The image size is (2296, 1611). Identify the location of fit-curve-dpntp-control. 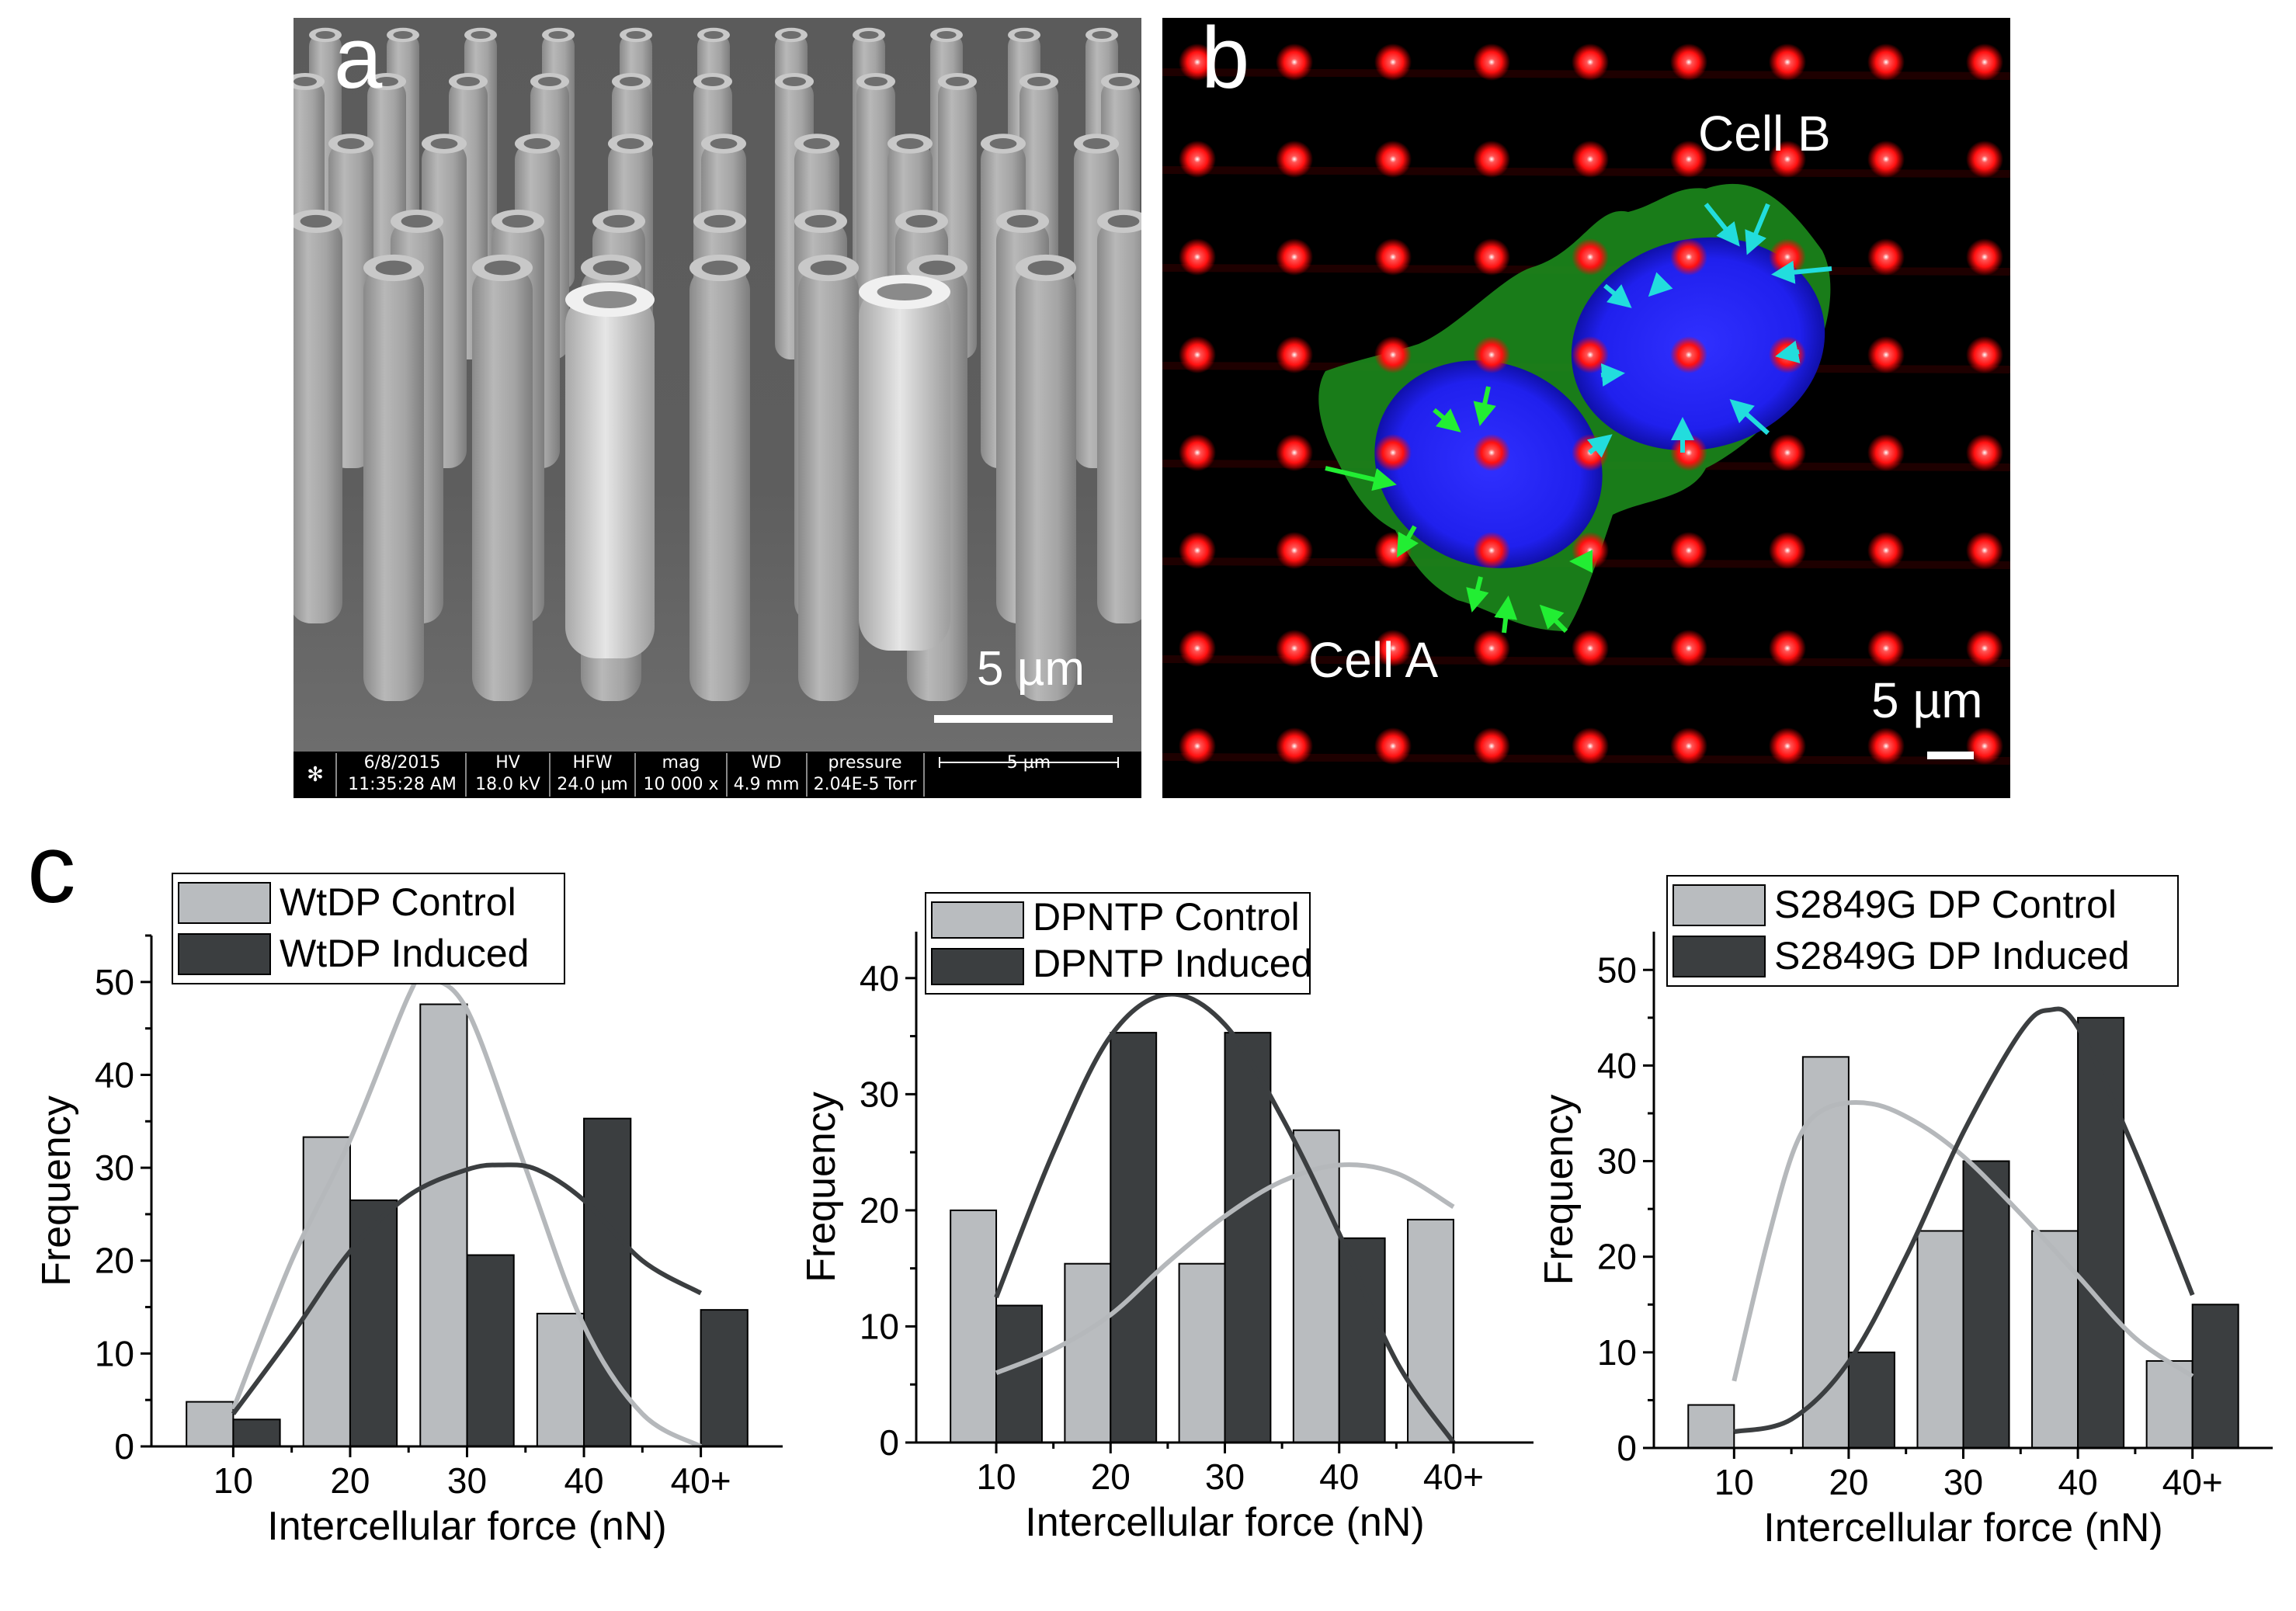
(1225, 1269).